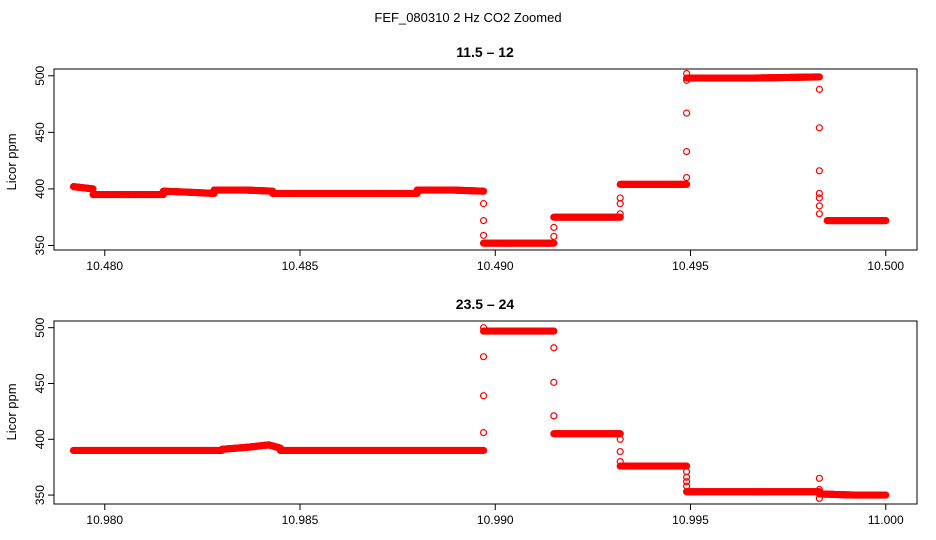 The image size is (936, 540). Describe the element at coordinates (495, 266) in the screenshot. I see `x-tick-label: 10.490` at that location.